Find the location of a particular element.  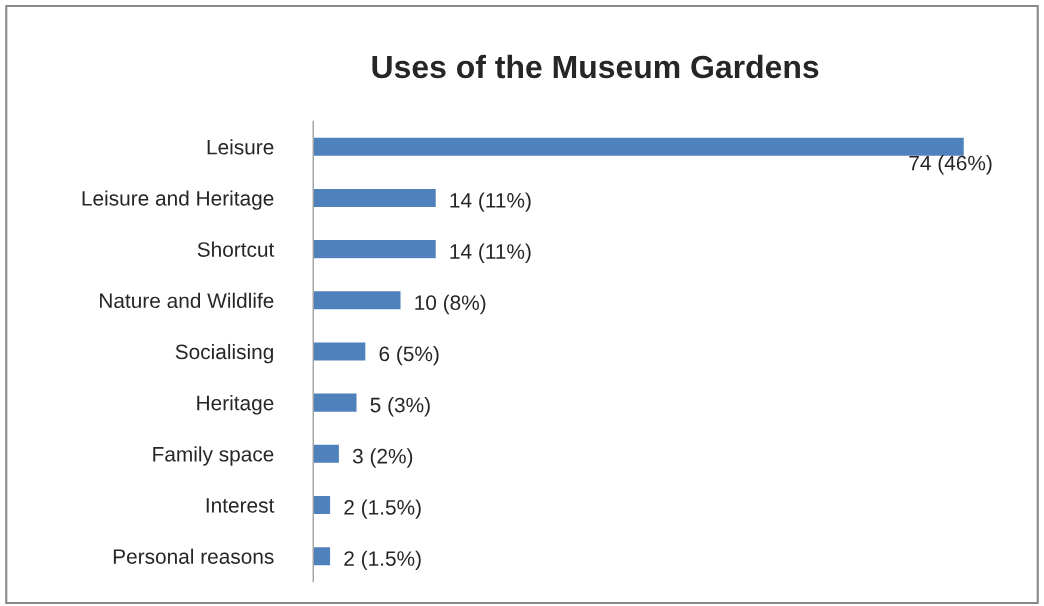

y-tick-label: Socialising is located at coordinates (224, 353).